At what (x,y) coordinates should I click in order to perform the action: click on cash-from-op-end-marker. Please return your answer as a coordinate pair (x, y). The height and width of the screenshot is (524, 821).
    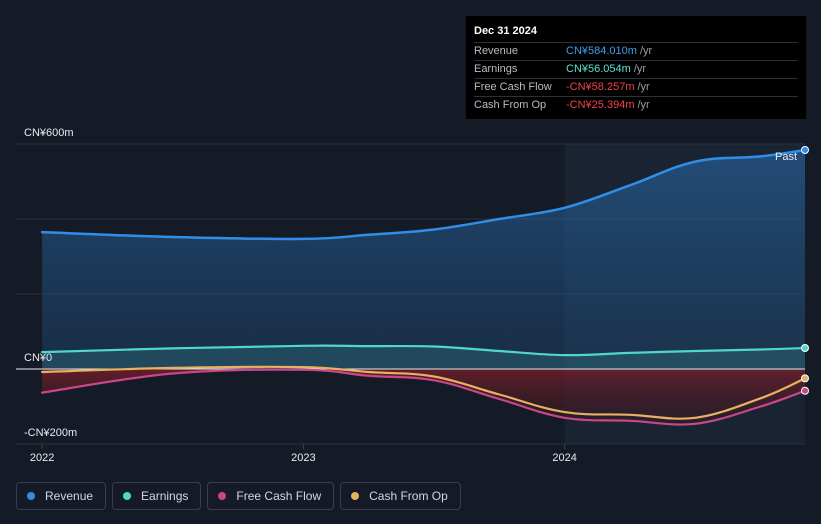
    Looking at the image, I should click on (805, 378).